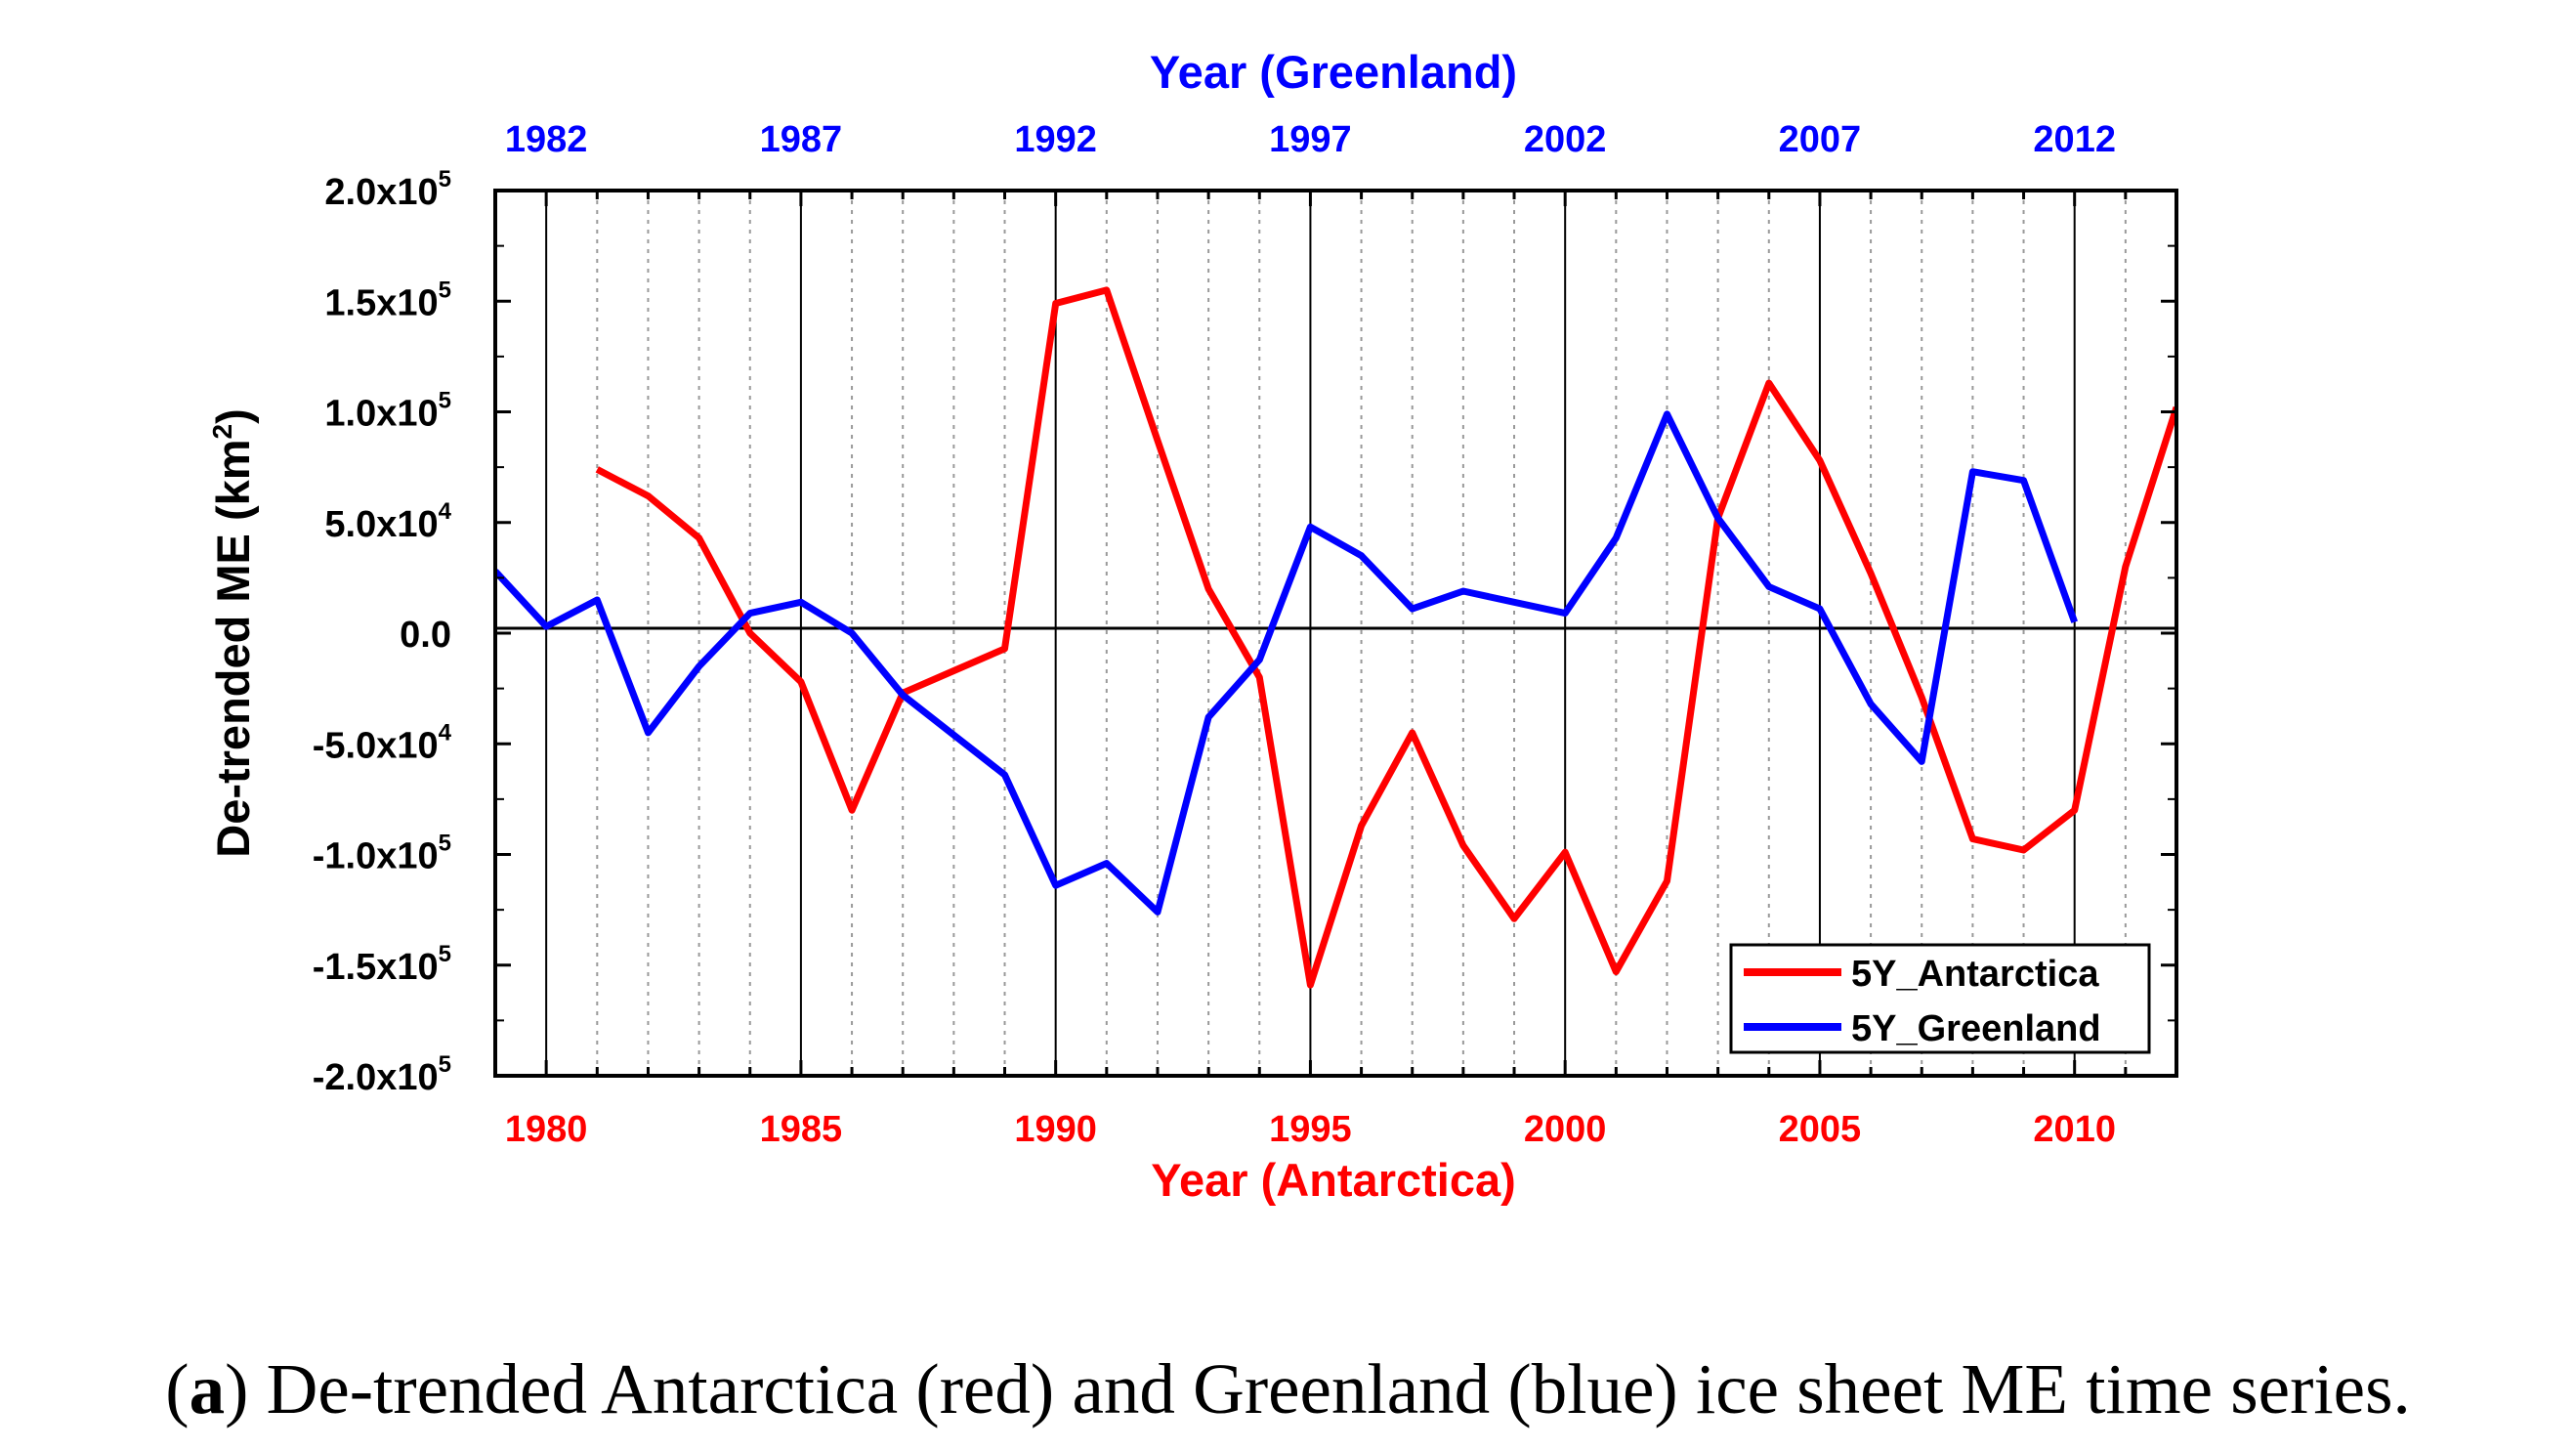  I want to click on x-bottom-tick-label: 1985, so click(801, 1129).